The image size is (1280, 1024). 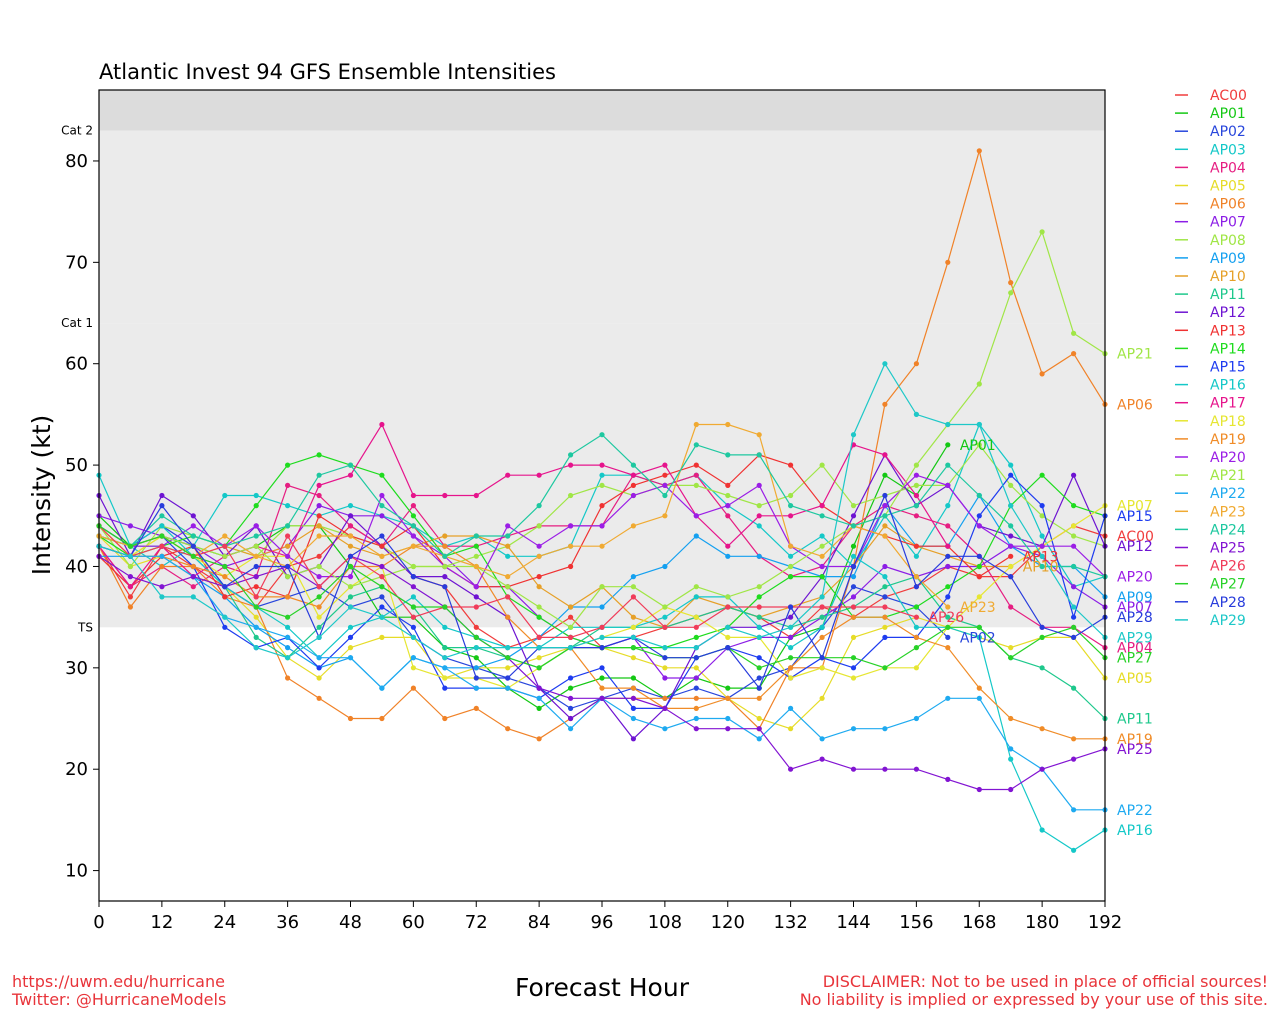 I want to click on legend-item: AP17, so click(x=1210, y=404).